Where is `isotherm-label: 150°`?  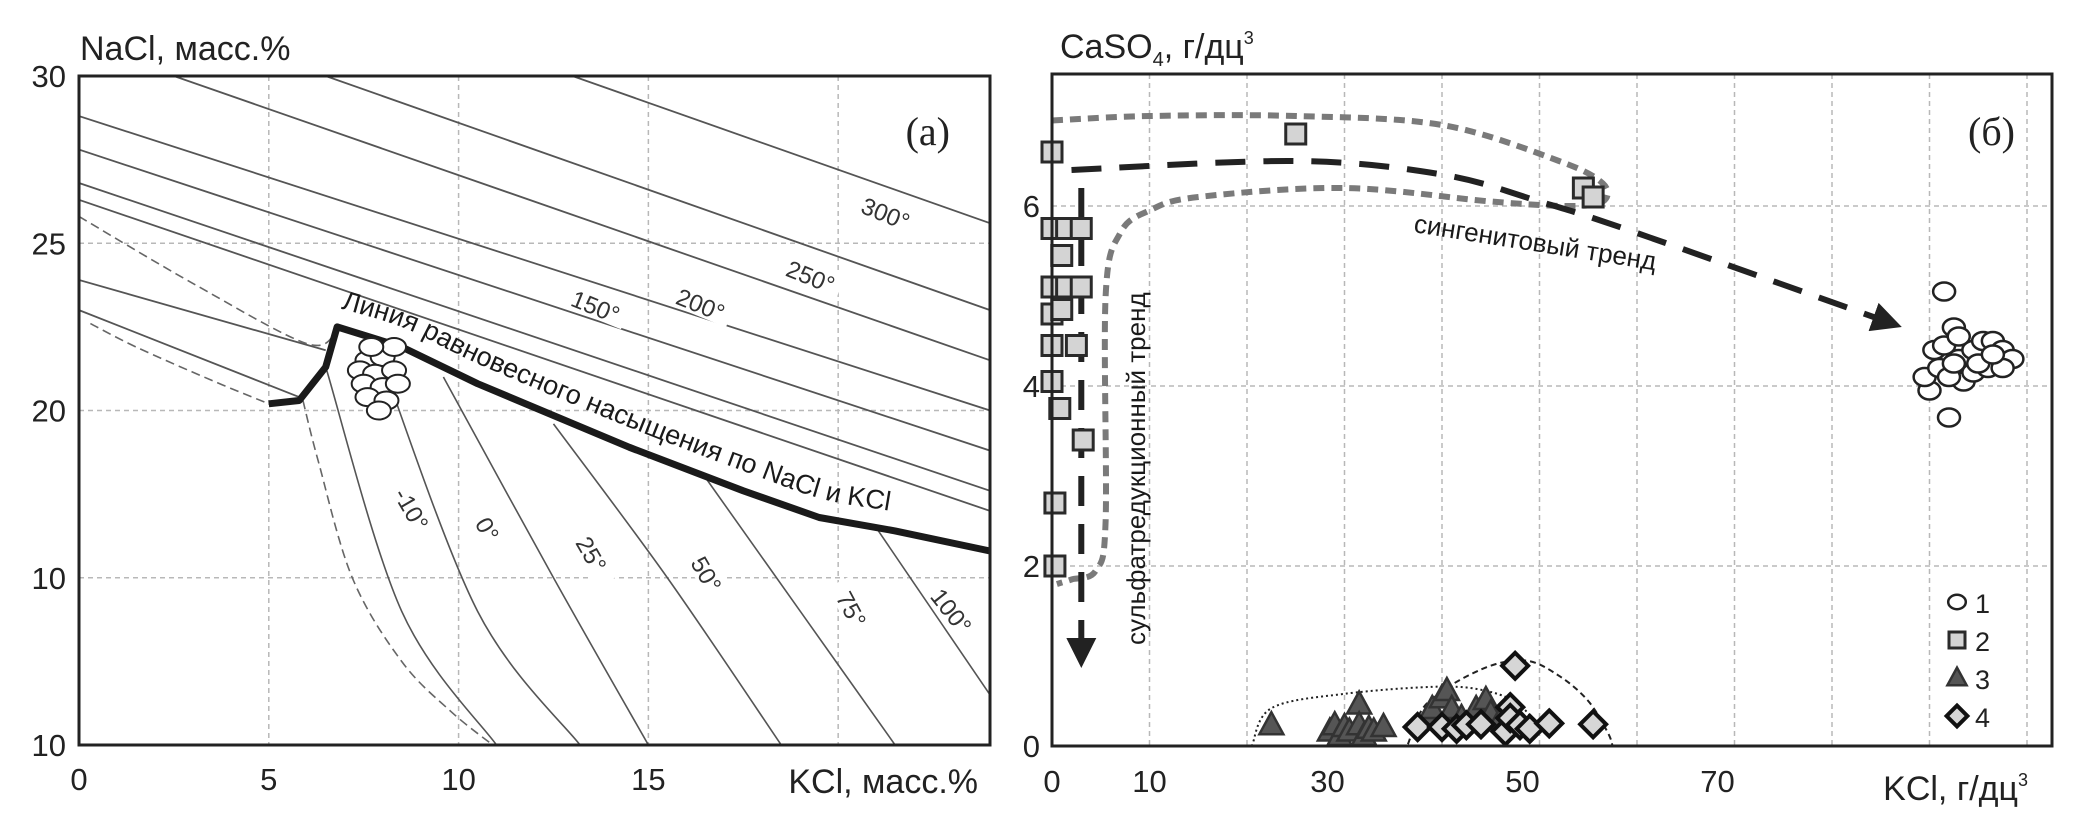
isotherm-label: 150° is located at coordinates (595, 308).